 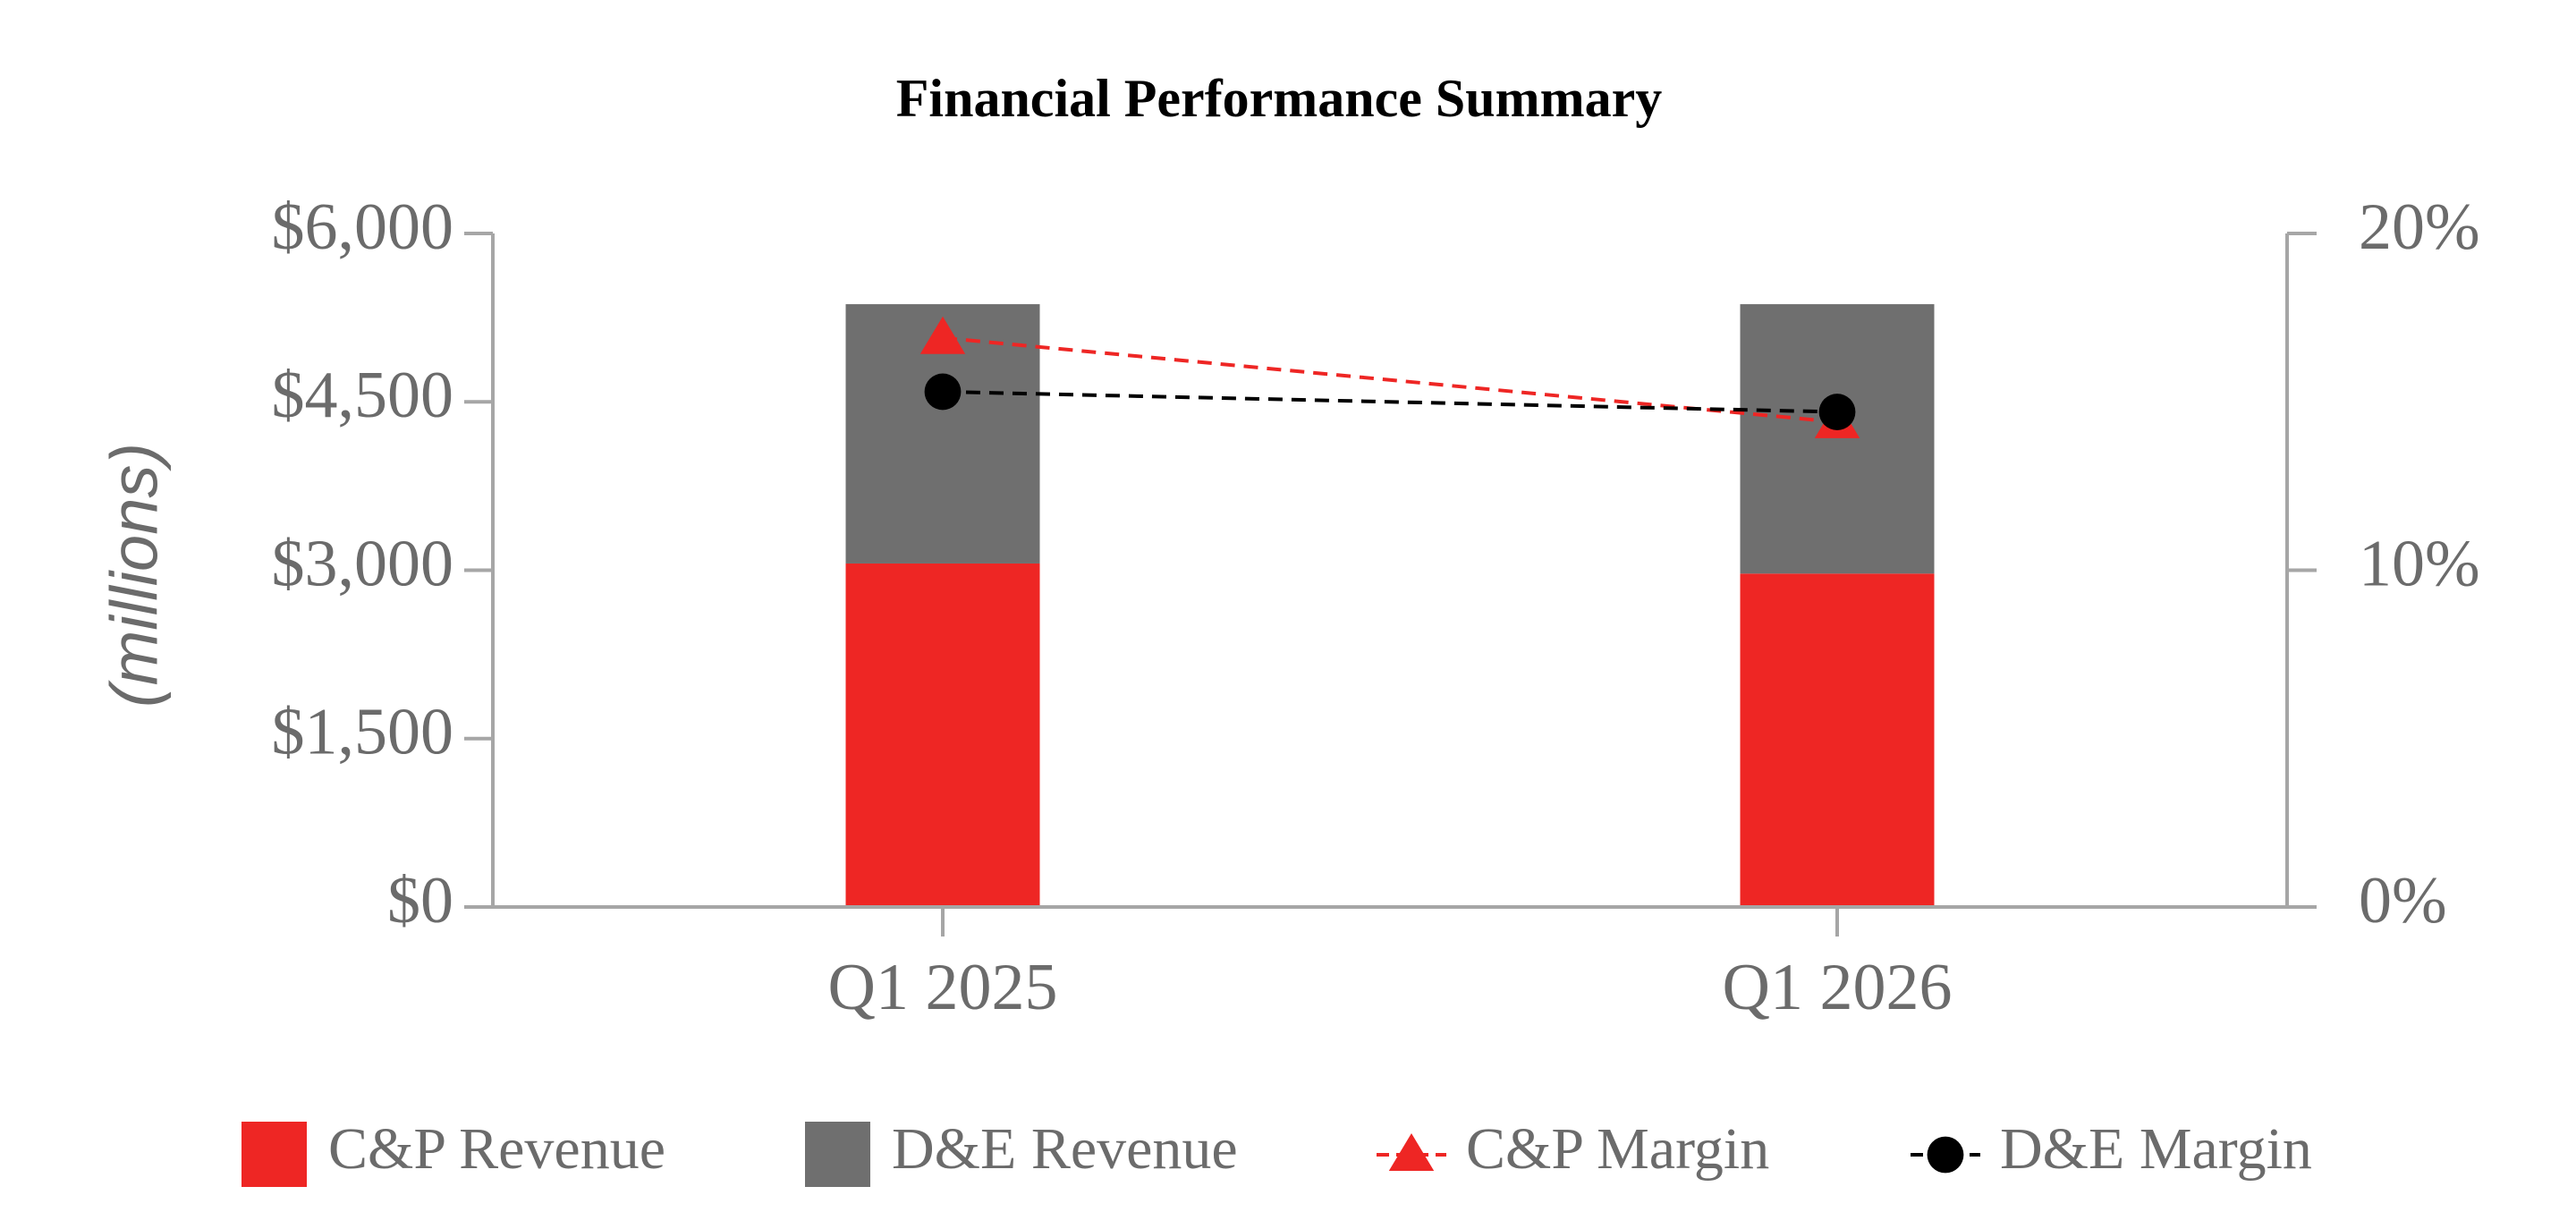 I want to click on x-tick-label: Q1 2025, so click(x=943, y=987).